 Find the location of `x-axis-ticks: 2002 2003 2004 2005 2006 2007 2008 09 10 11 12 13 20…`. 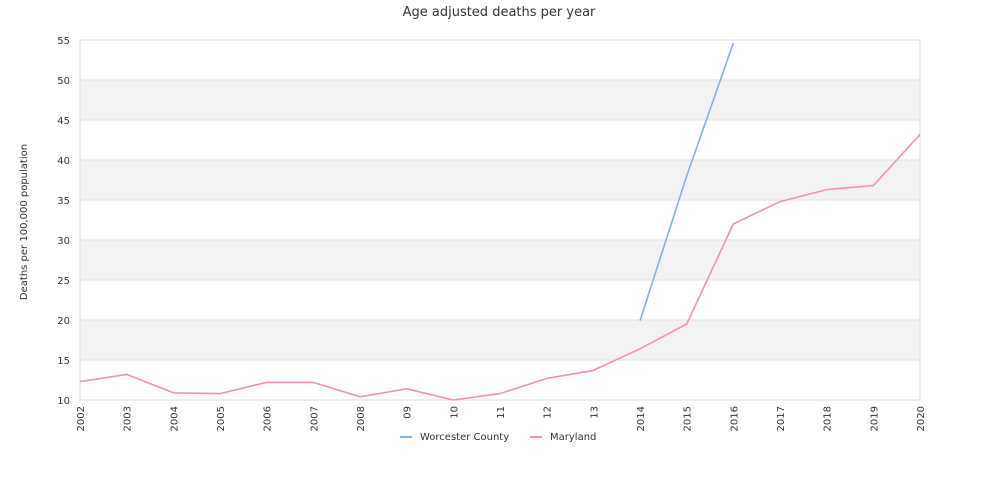

x-axis-ticks: 2002 2003 2004 2005 2006 2007 2008 09 10 11 12 13 20… is located at coordinates (501, 418).